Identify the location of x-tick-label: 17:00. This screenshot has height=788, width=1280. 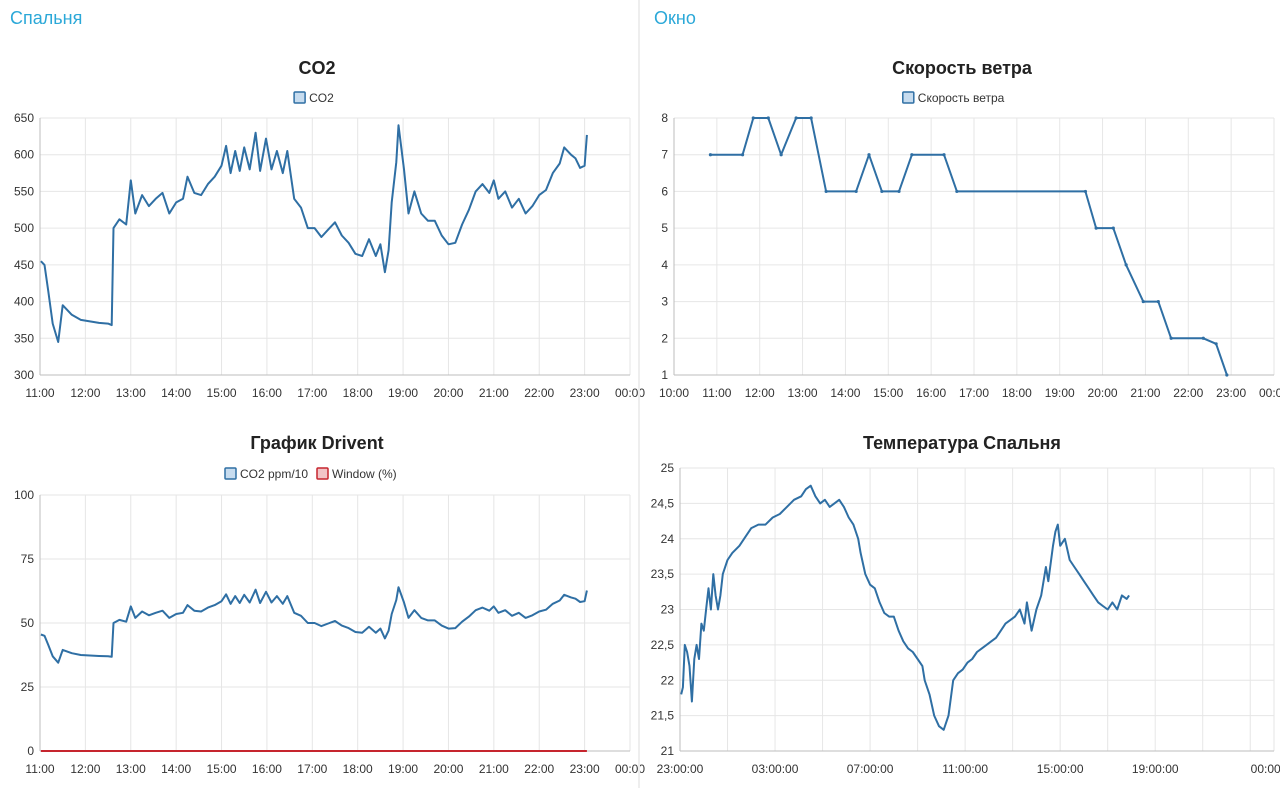
(312, 393).